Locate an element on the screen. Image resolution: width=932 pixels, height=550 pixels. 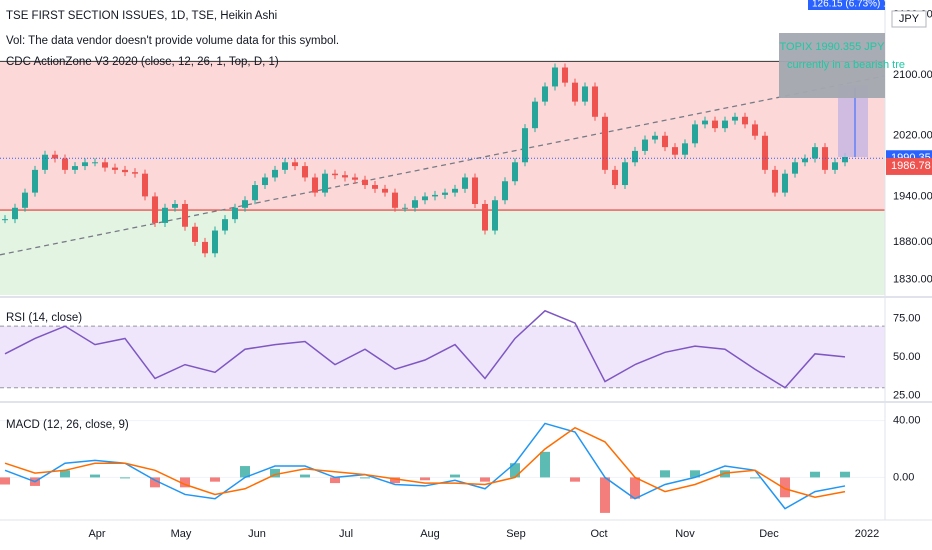
y-tick-label: 25.00 is located at coordinates (907, 395).